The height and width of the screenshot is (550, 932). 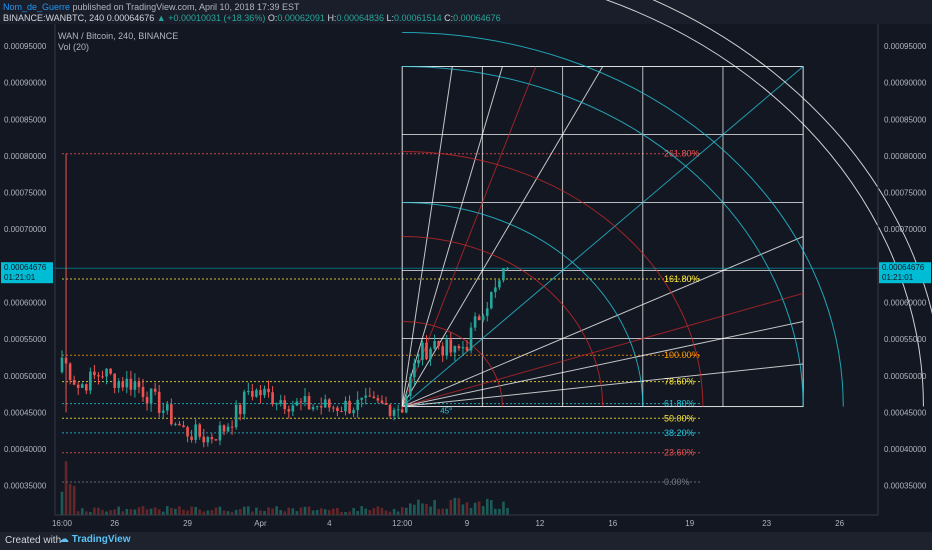 I want to click on price-tag-right, so click(x=905, y=273).